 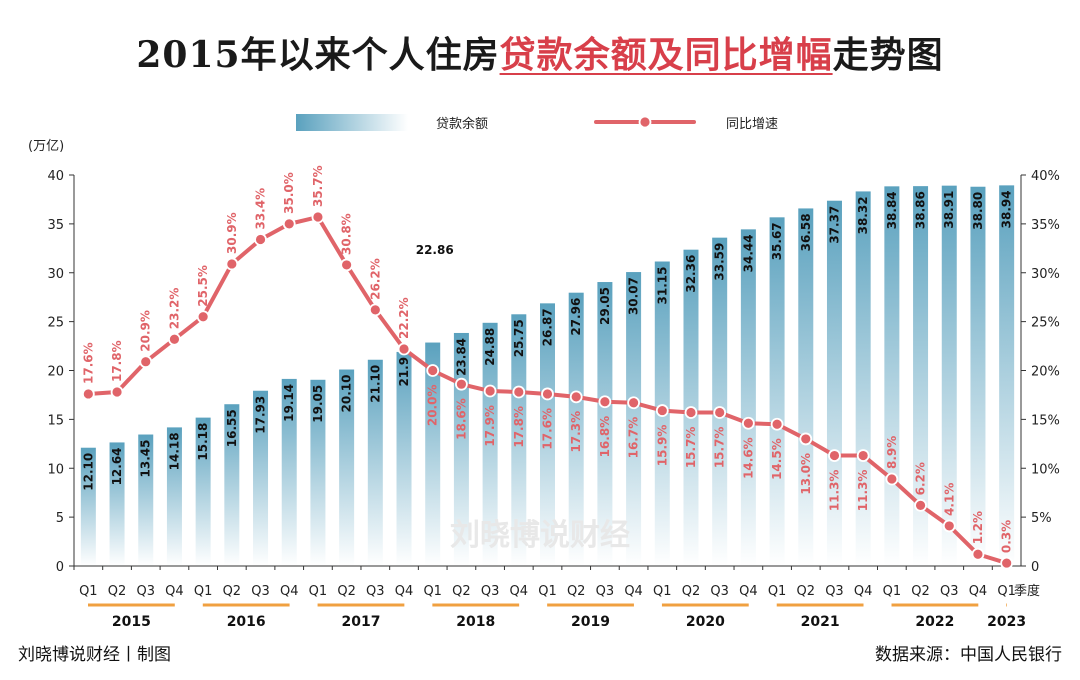 I want to click on year-label: 2021, so click(x=820, y=622).